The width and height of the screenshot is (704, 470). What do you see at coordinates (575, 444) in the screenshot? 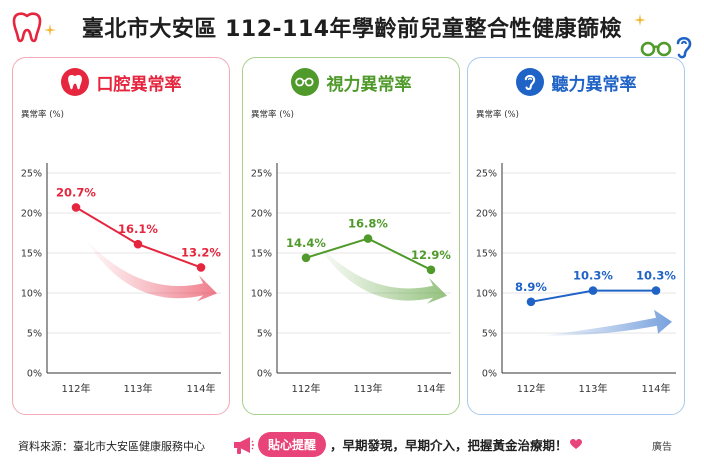
I see `heart-icon` at bounding box center [575, 444].